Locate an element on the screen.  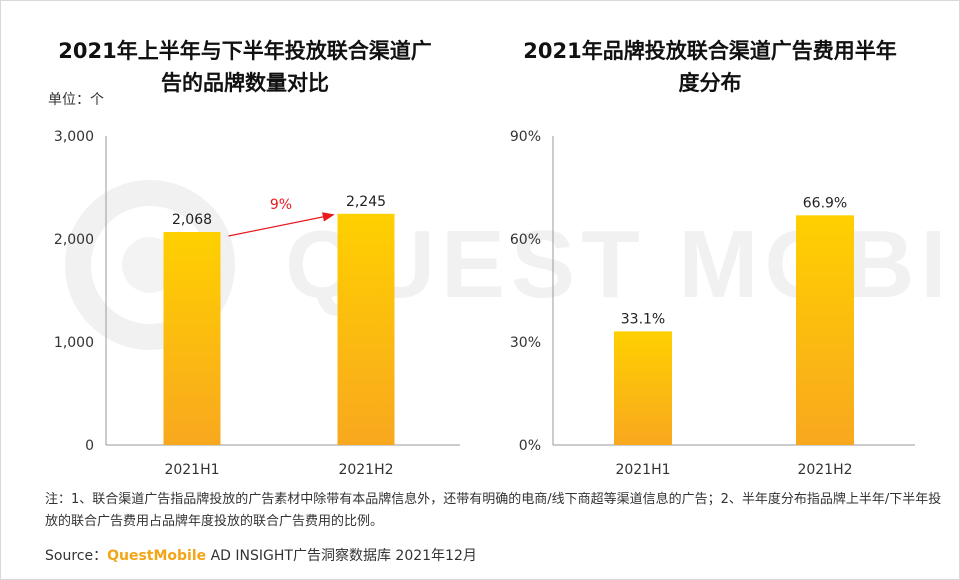
source-detail: AD INSIGHT广告洞察数据库 2021年12月 is located at coordinates (341, 556).